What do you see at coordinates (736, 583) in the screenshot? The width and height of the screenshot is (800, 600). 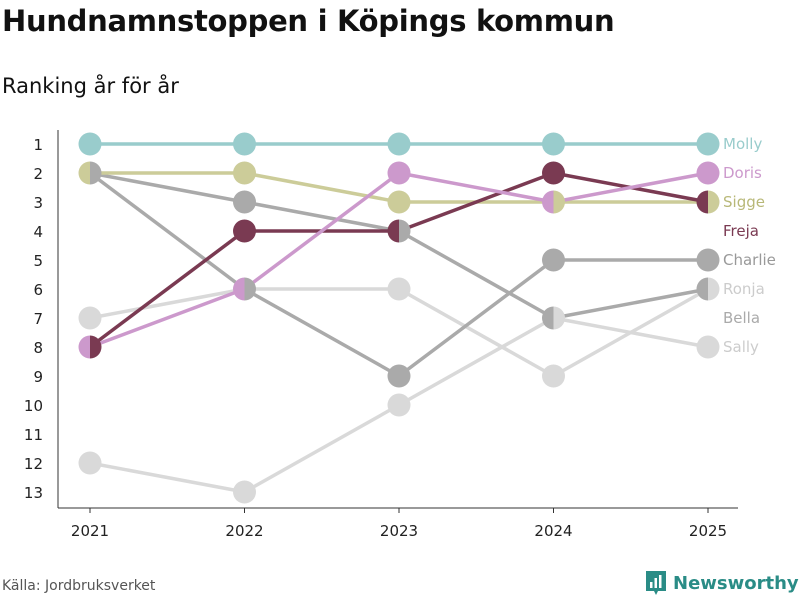 I see `brand-name: Newsworthy` at bounding box center [736, 583].